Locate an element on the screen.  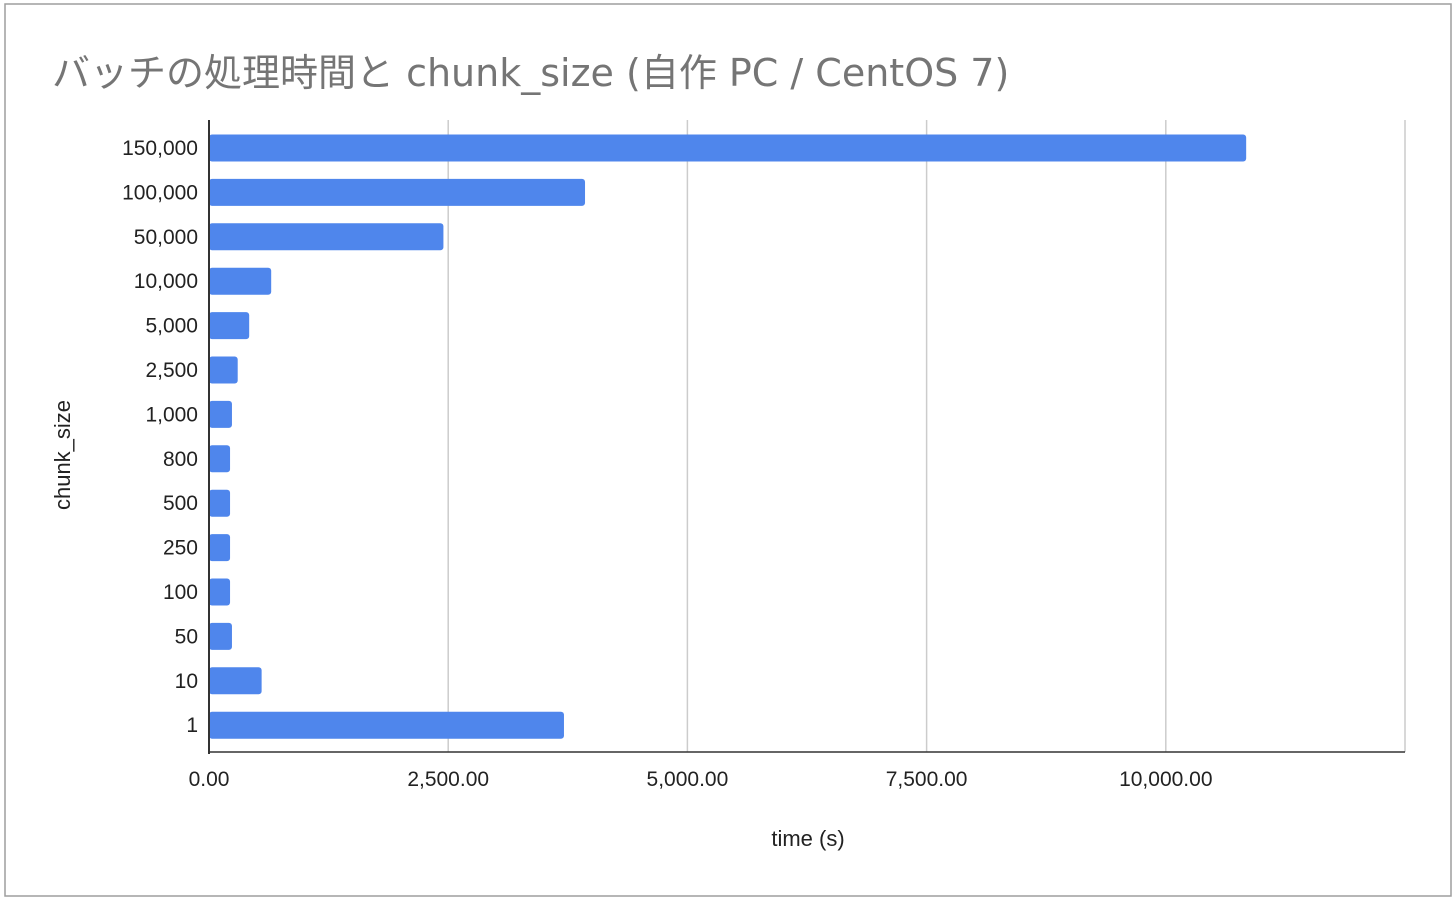
y-tick-label-1: 1 is located at coordinates (192, 725).